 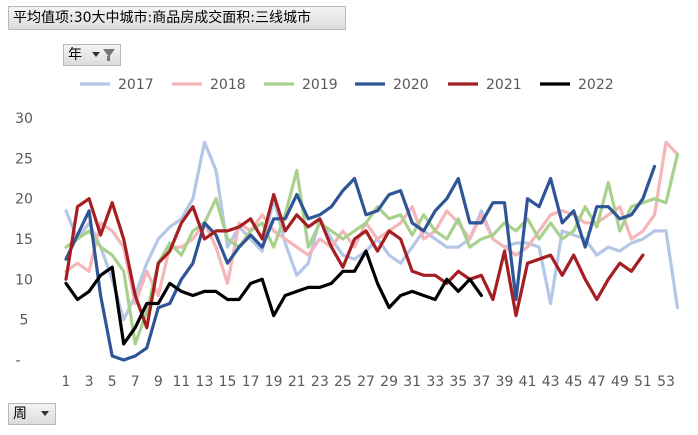 I want to click on legend-label: 2022, so click(x=596, y=85).